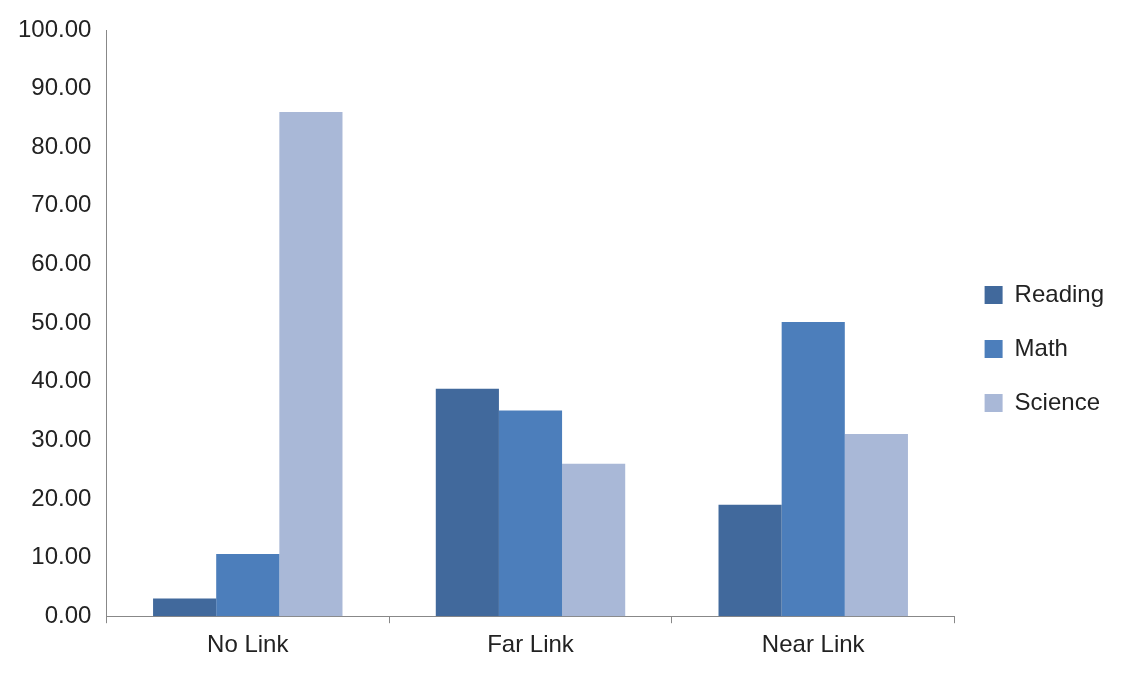 Image resolution: width=1129 pixels, height=683 pixels. Describe the element at coordinates (813, 644) in the screenshot. I see `x-tick-label: Near Link` at that location.